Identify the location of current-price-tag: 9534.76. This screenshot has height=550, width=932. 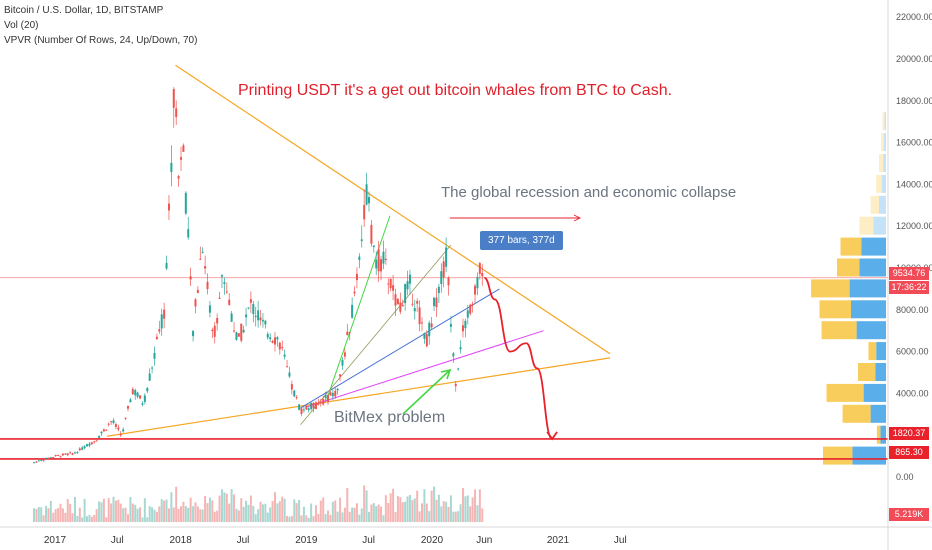
(909, 273).